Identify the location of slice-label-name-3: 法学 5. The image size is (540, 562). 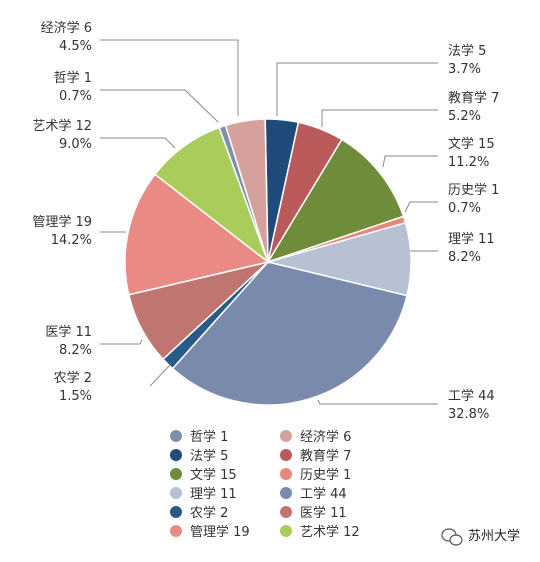
(467, 51).